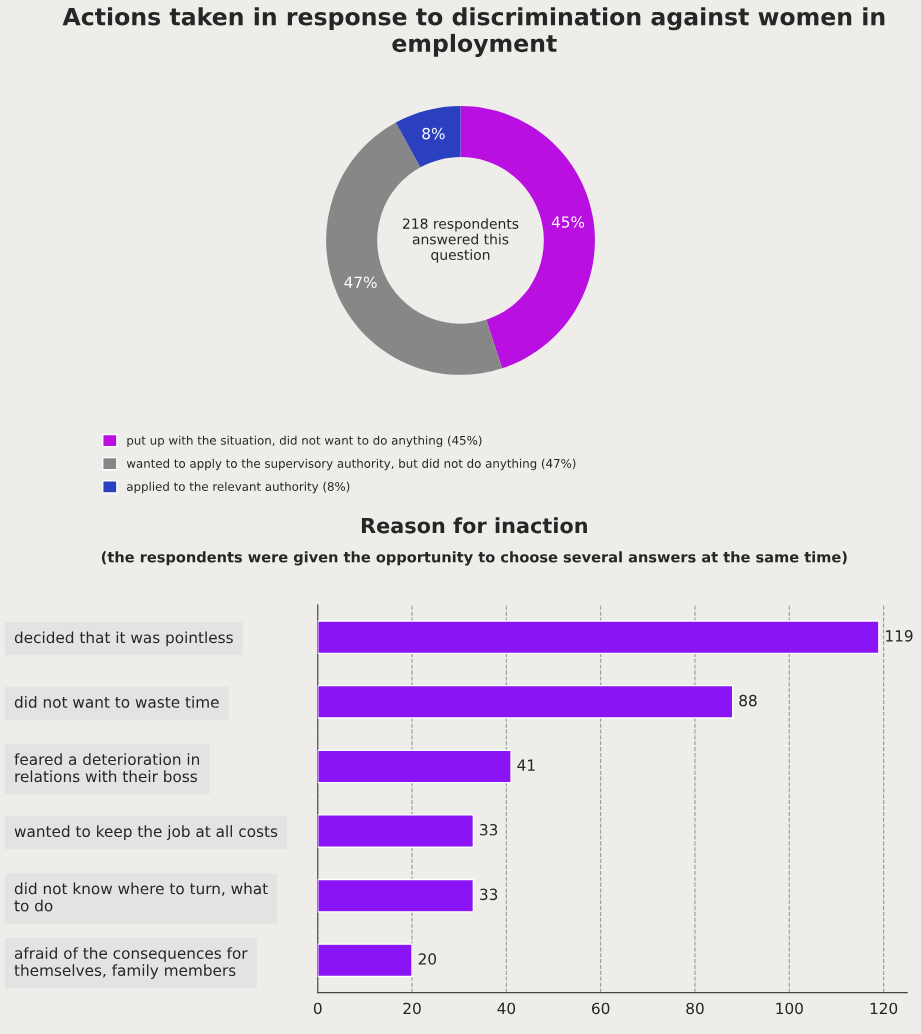  I want to click on x-tick-label: 60, so click(601, 1008).